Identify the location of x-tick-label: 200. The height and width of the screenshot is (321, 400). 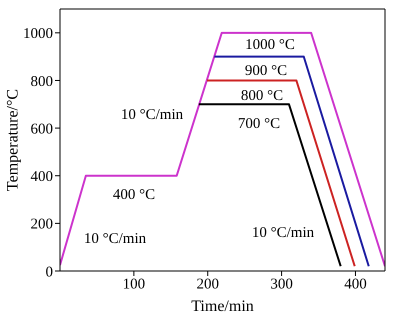
(207, 284).